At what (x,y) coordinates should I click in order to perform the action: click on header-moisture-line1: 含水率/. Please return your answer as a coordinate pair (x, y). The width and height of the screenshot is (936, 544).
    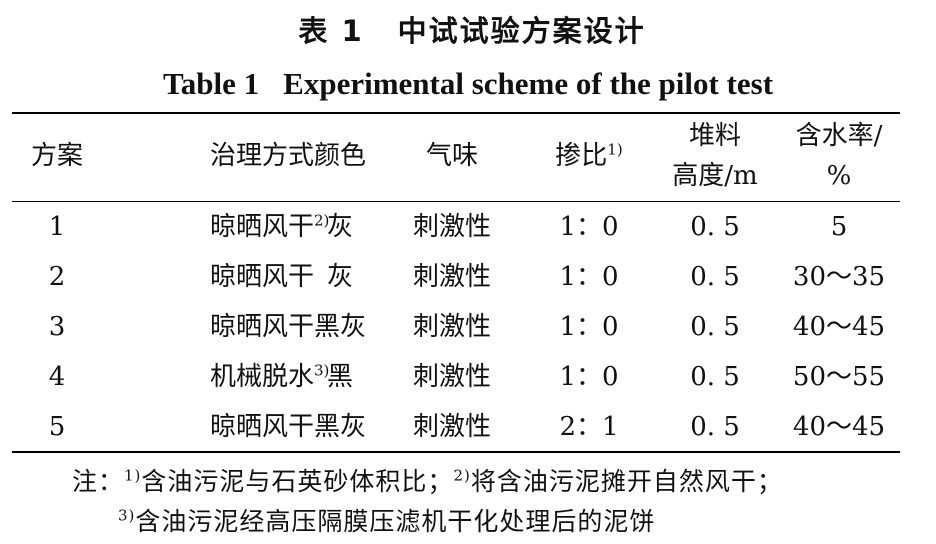
    Looking at the image, I should click on (839, 136).